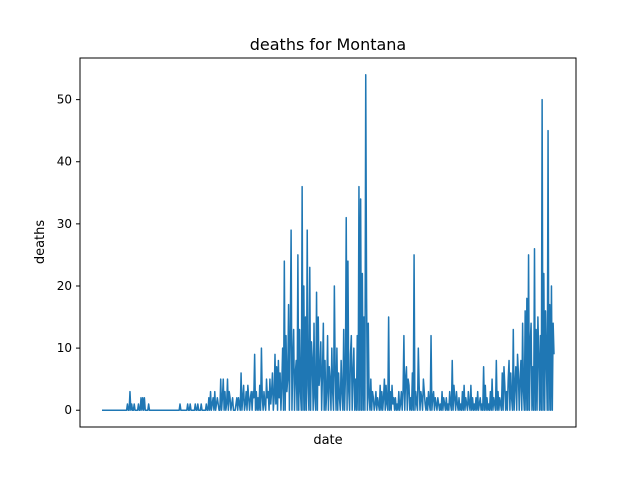 This screenshot has width=640, height=480. Describe the element at coordinates (327, 440) in the screenshot. I see `x-axis-label: date` at that location.